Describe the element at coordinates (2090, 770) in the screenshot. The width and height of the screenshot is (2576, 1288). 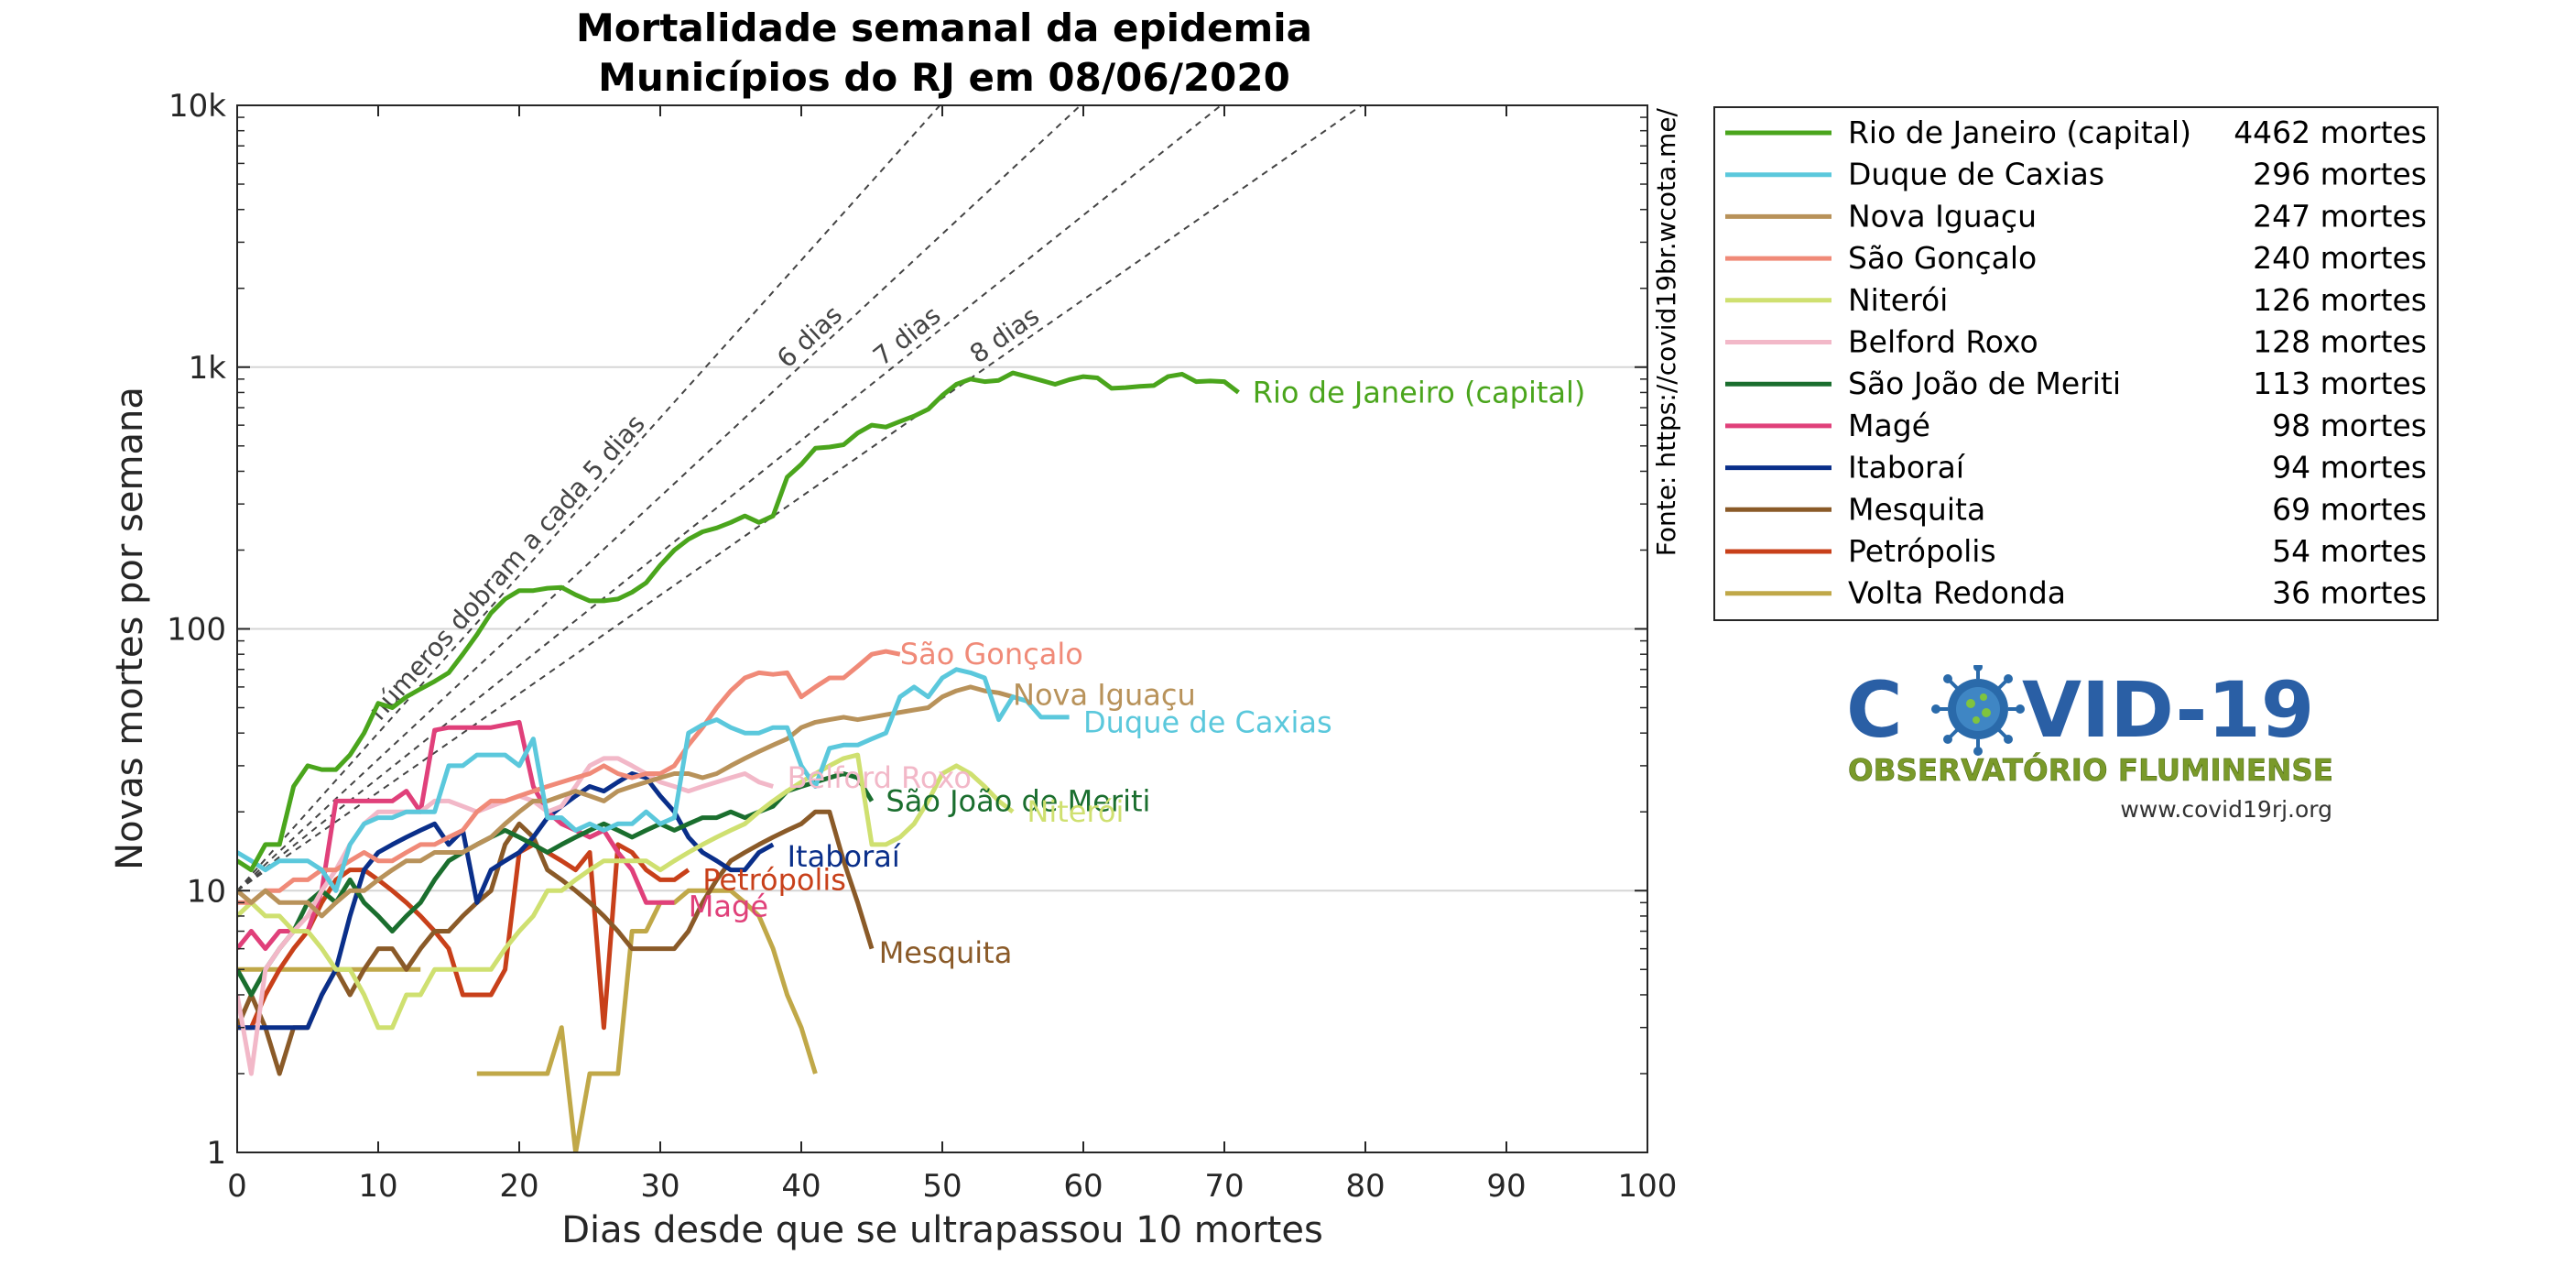
I see `logo-subtitle: OBSERVATÓRIO FLUMINENSE` at that location.